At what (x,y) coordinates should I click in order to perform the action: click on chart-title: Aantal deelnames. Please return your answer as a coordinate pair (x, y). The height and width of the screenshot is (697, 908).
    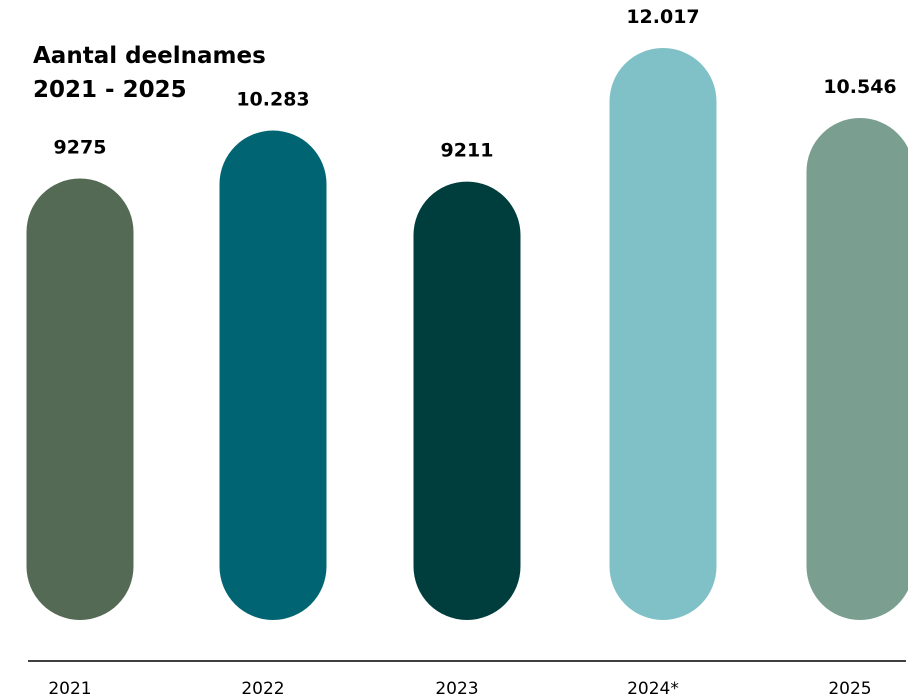
    Looking at the image, I should click on (149, 56).